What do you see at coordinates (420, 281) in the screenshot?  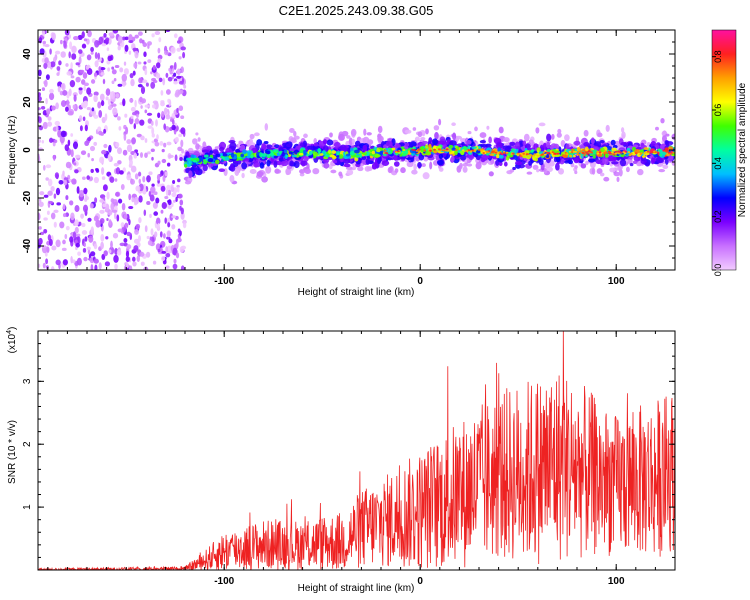 I see `spectrogram-x-tick-label: 0` at bounding box center [420, 281].